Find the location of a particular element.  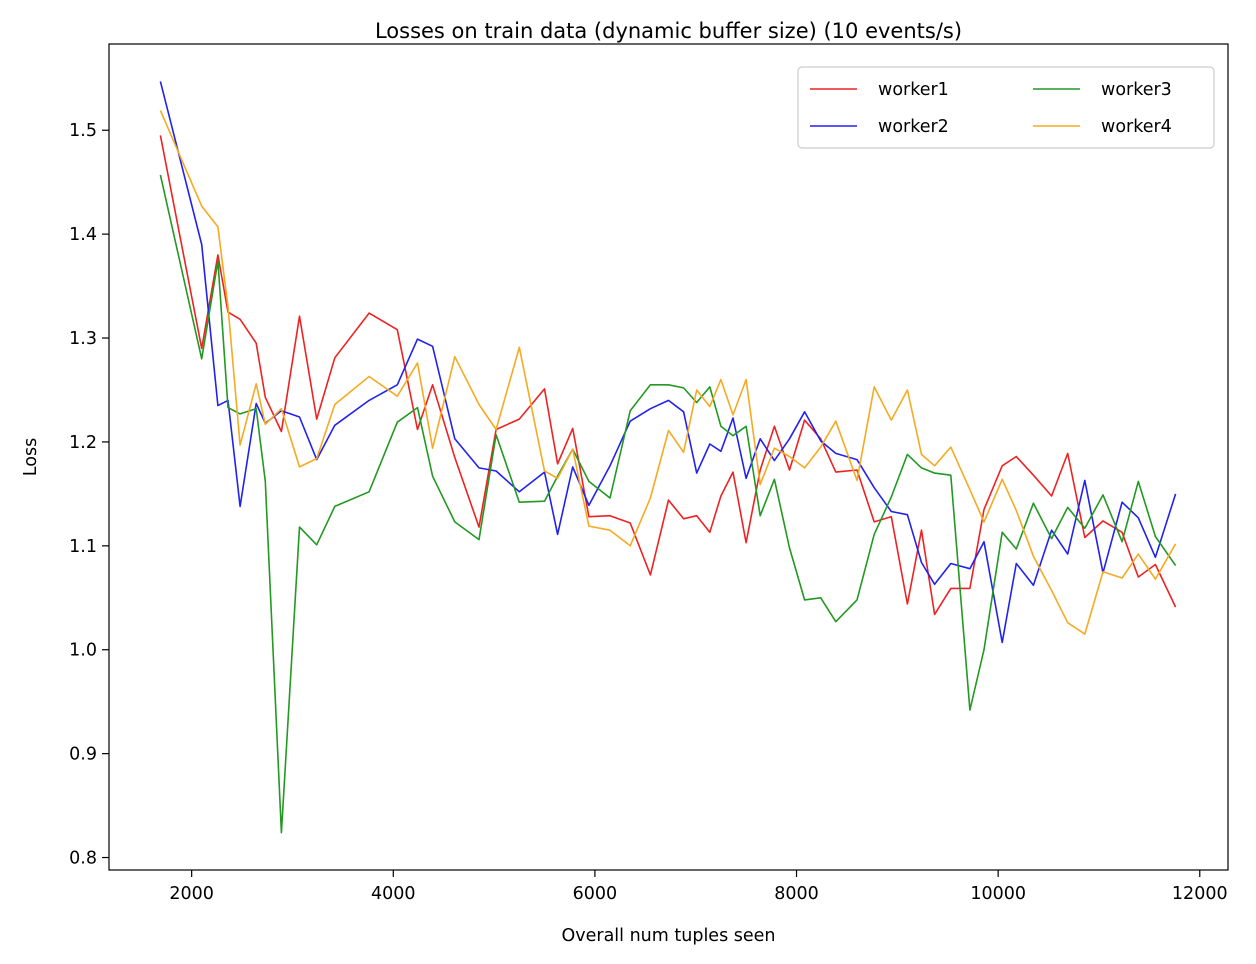

y-tick-label: 1.0 is located at coordinates (83, 651).